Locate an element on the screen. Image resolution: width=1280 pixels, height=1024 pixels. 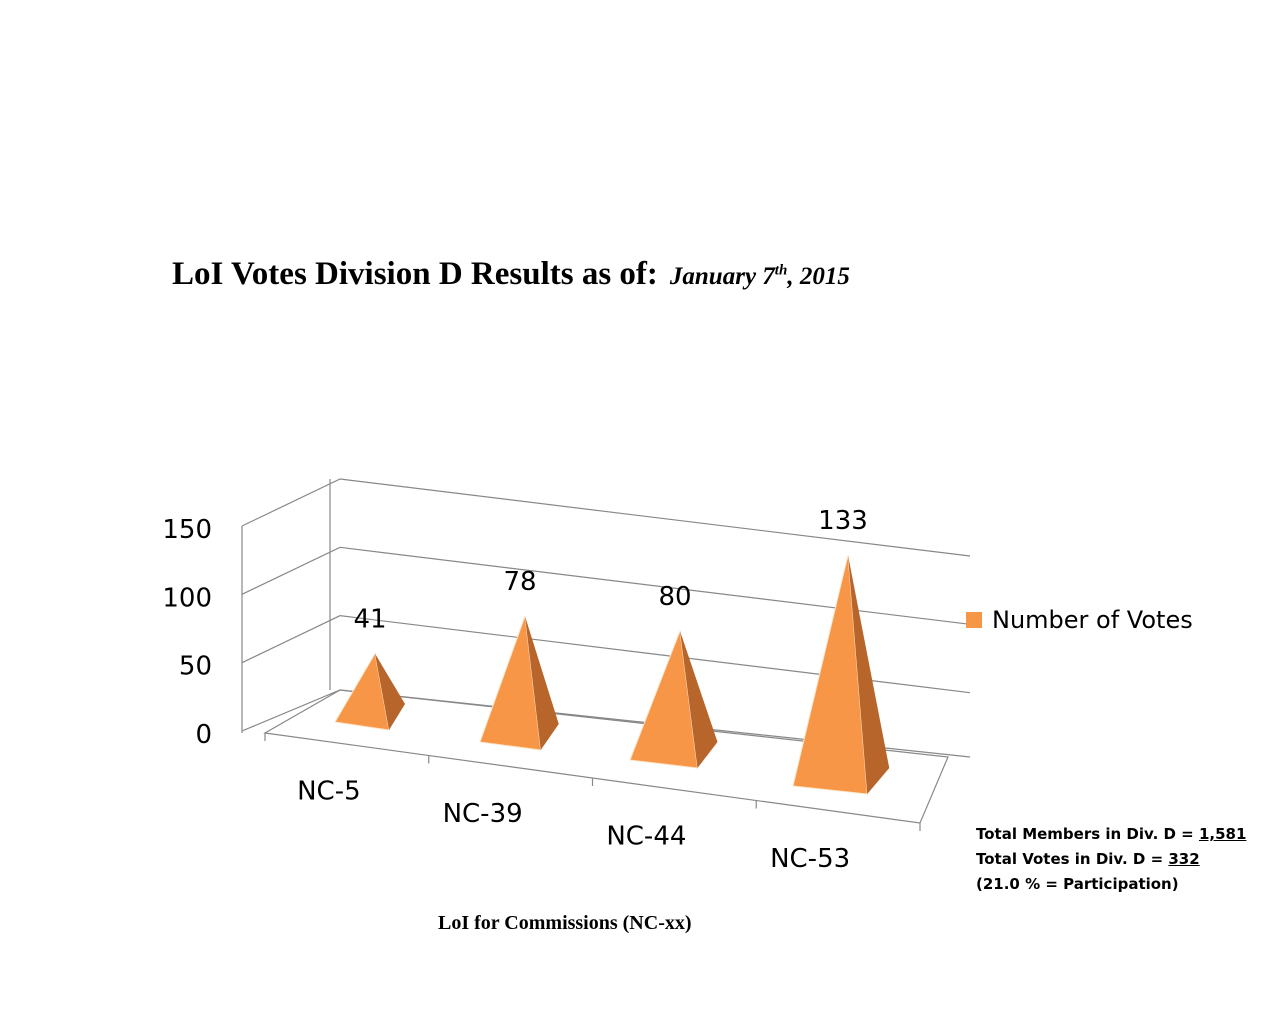
category-label: NC-44 is located at coordinates (646, 836).